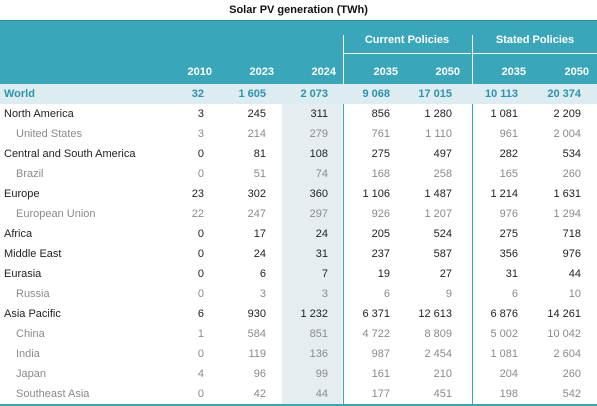 This screenshot has width=597, height=406. I want to click on row-label: India, so click(28, 354).